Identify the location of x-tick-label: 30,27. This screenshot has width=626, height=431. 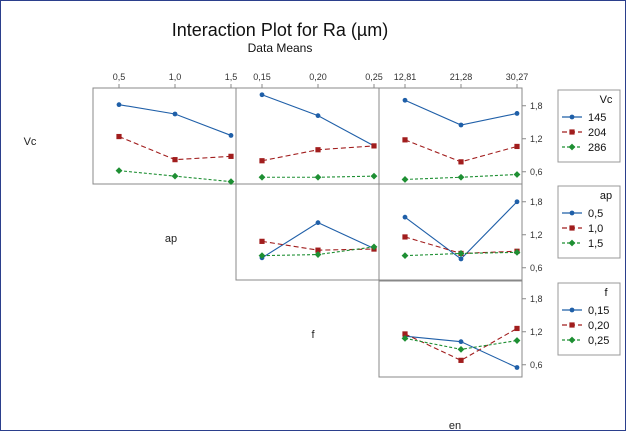
(517, 77).